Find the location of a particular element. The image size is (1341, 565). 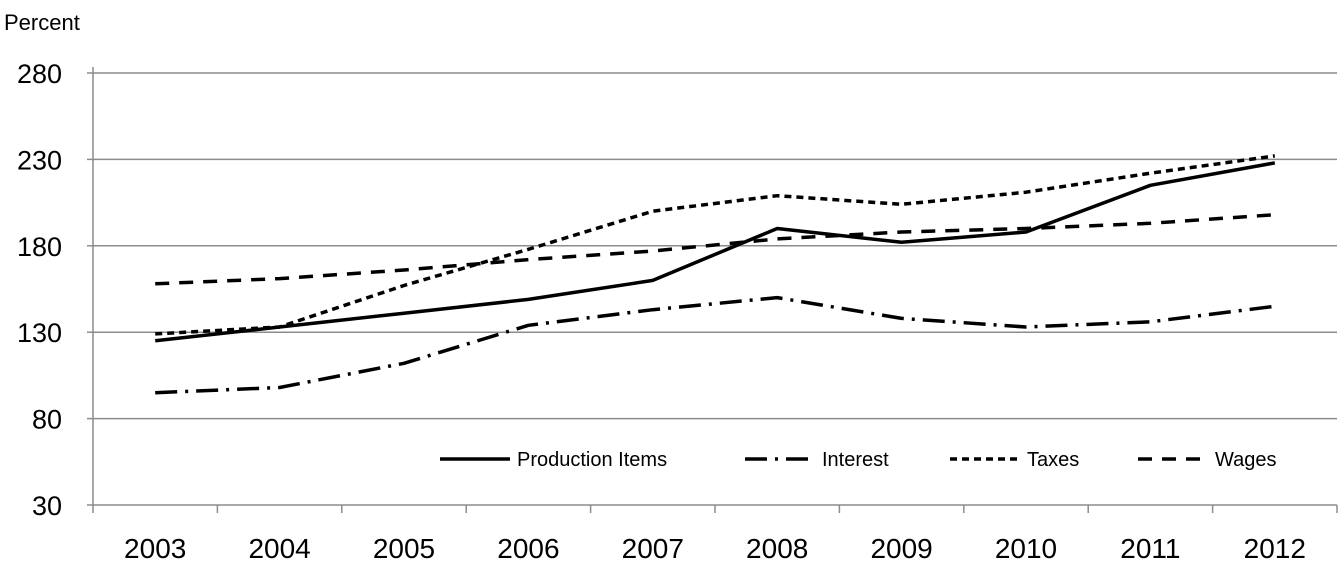

y-tick-label: 230 is located at coordinates (39, 160).